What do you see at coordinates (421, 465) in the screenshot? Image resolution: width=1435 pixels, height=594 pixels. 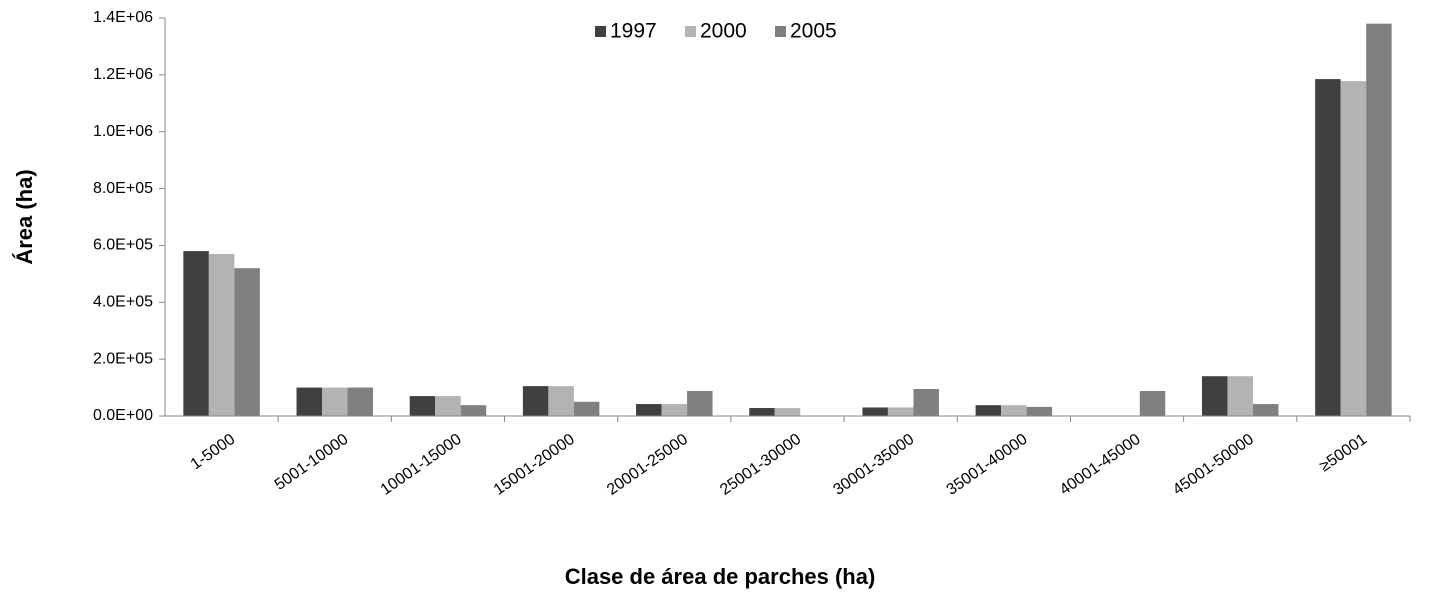 I see `x-tick-label: 10001-15000` at bounding box center [421, 465].